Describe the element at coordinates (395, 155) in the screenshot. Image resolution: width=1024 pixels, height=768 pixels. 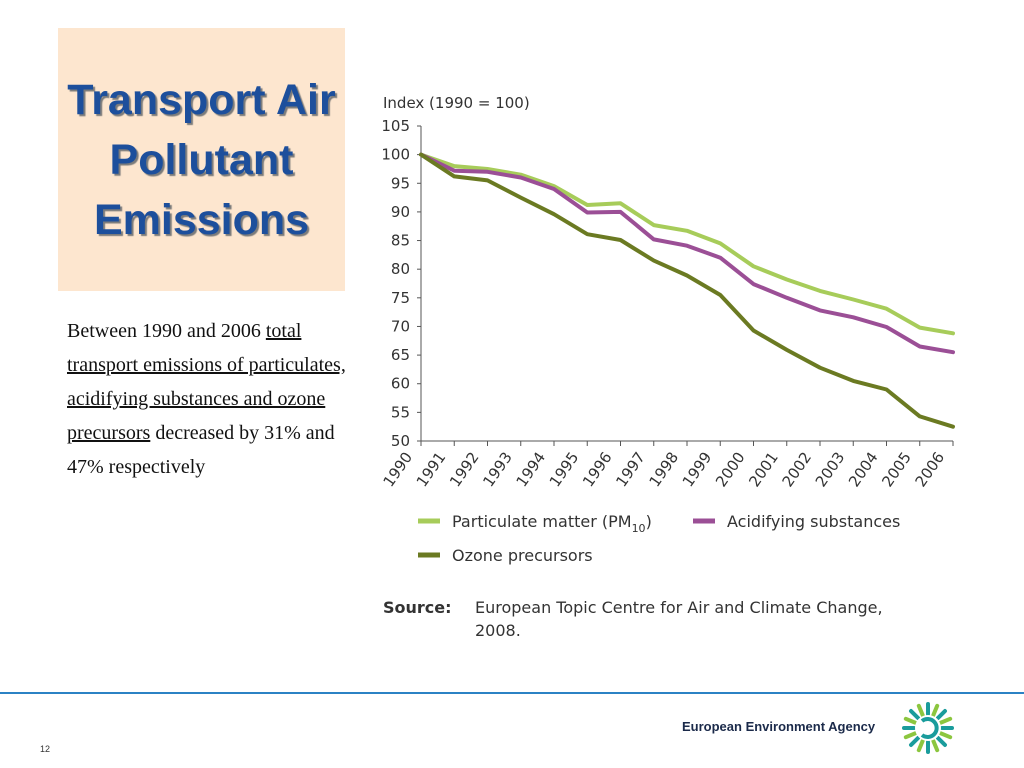
I see `y-tick-label: 100` at that location.